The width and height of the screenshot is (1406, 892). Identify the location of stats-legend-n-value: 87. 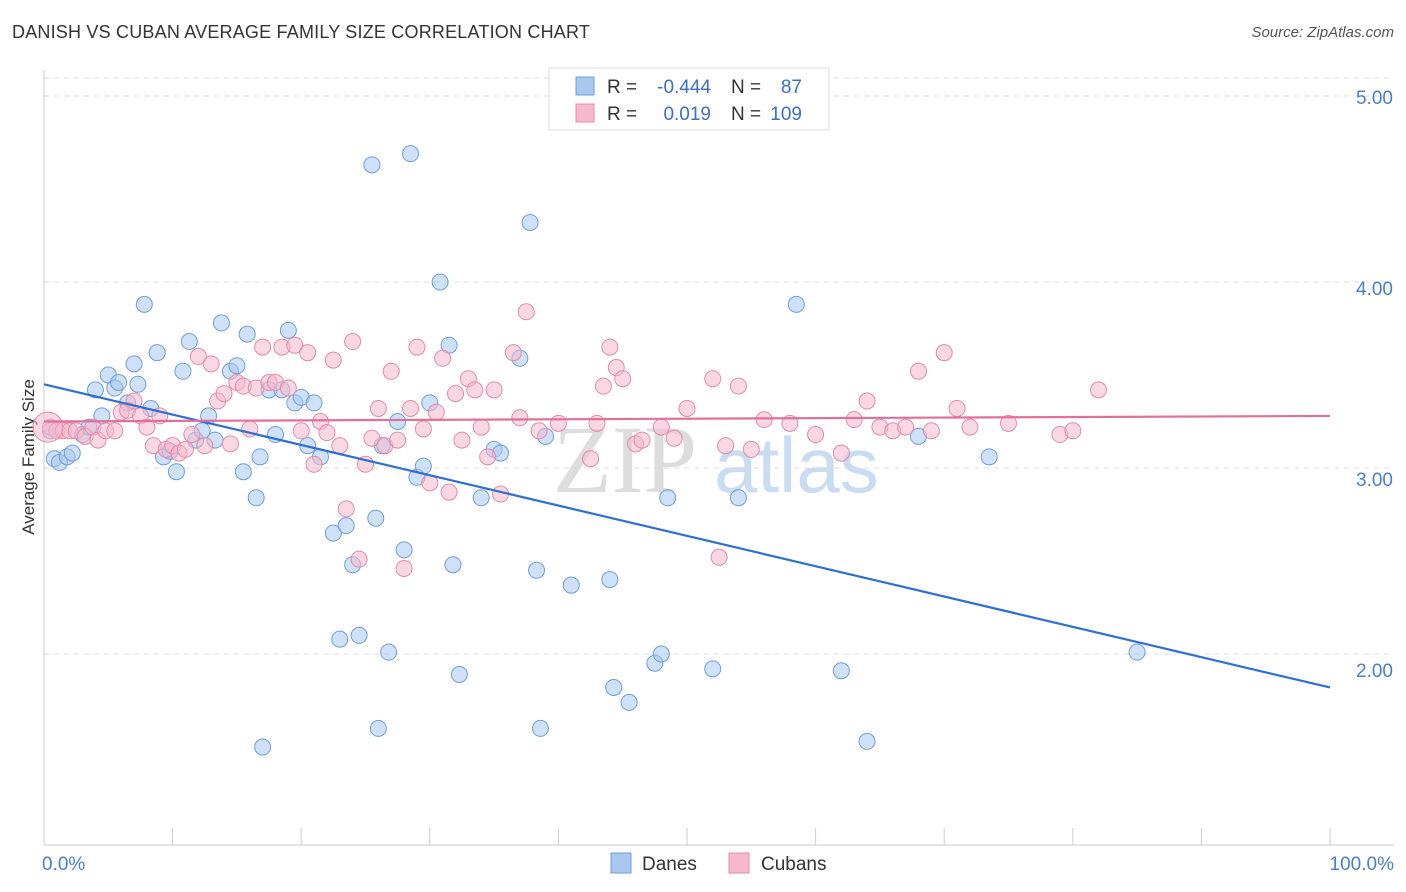
(791, 87).